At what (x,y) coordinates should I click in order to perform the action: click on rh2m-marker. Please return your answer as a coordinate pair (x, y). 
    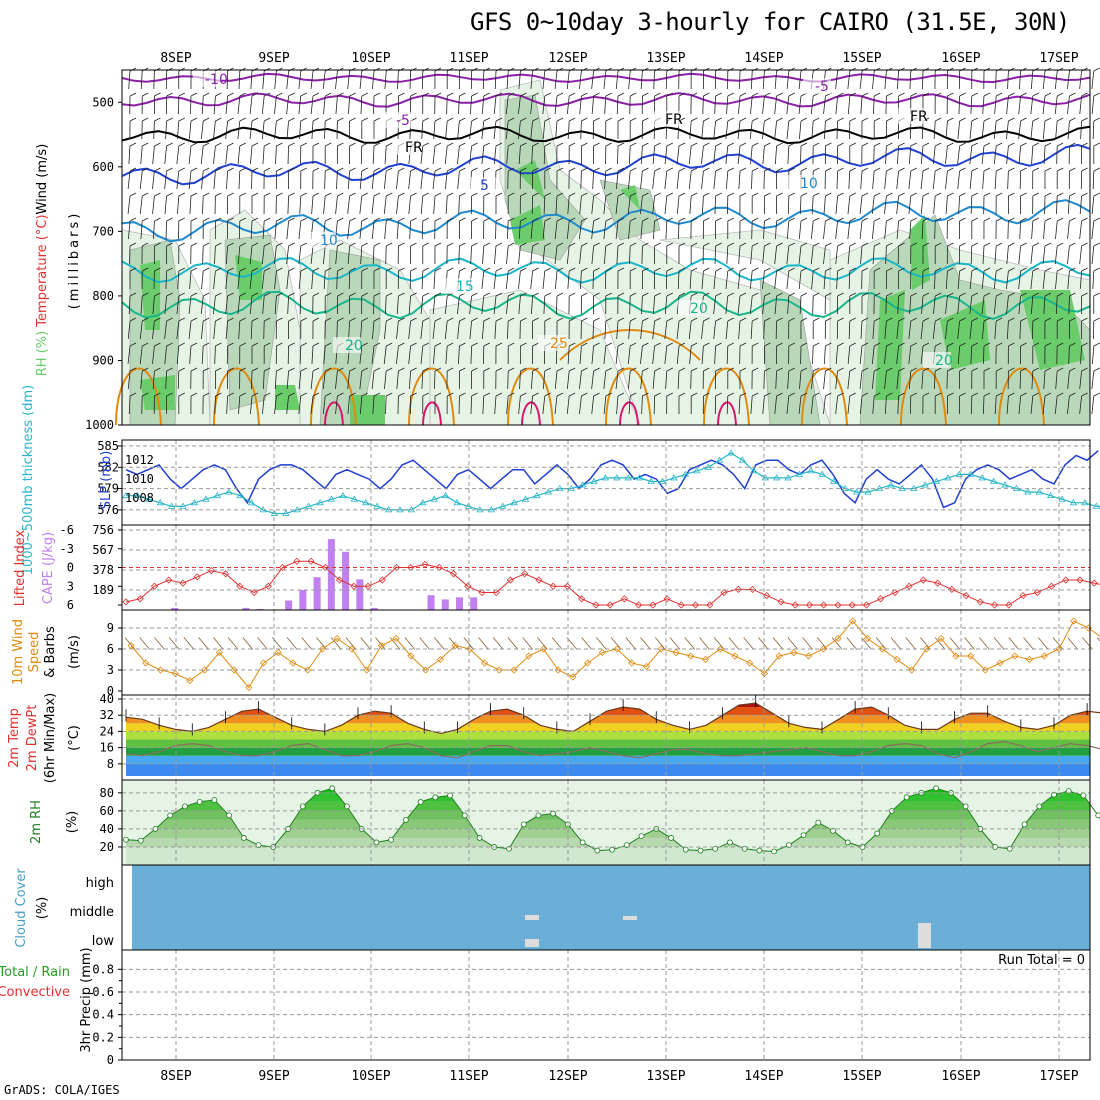
    Looking at the image, I should click on (140, 840).